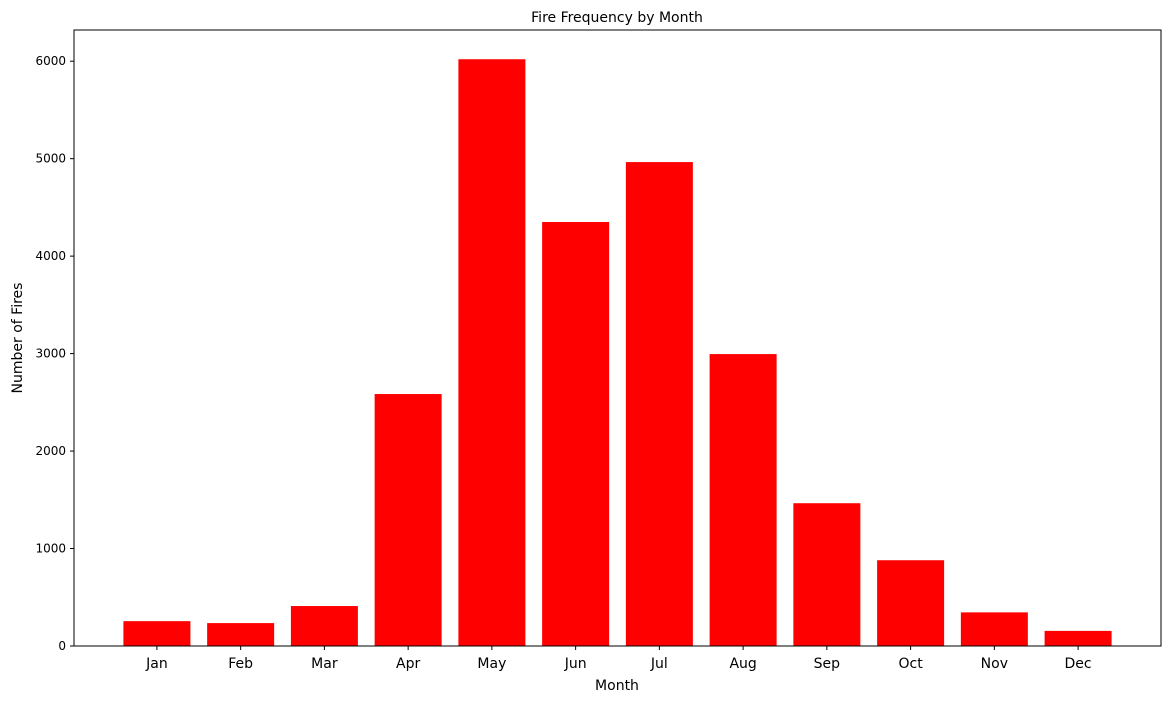  I want to click on x-axis-ticks: Jan Feb Mar Apr May Jun Jul Aug Sep Oct Nov Dec, so click(618, 659).